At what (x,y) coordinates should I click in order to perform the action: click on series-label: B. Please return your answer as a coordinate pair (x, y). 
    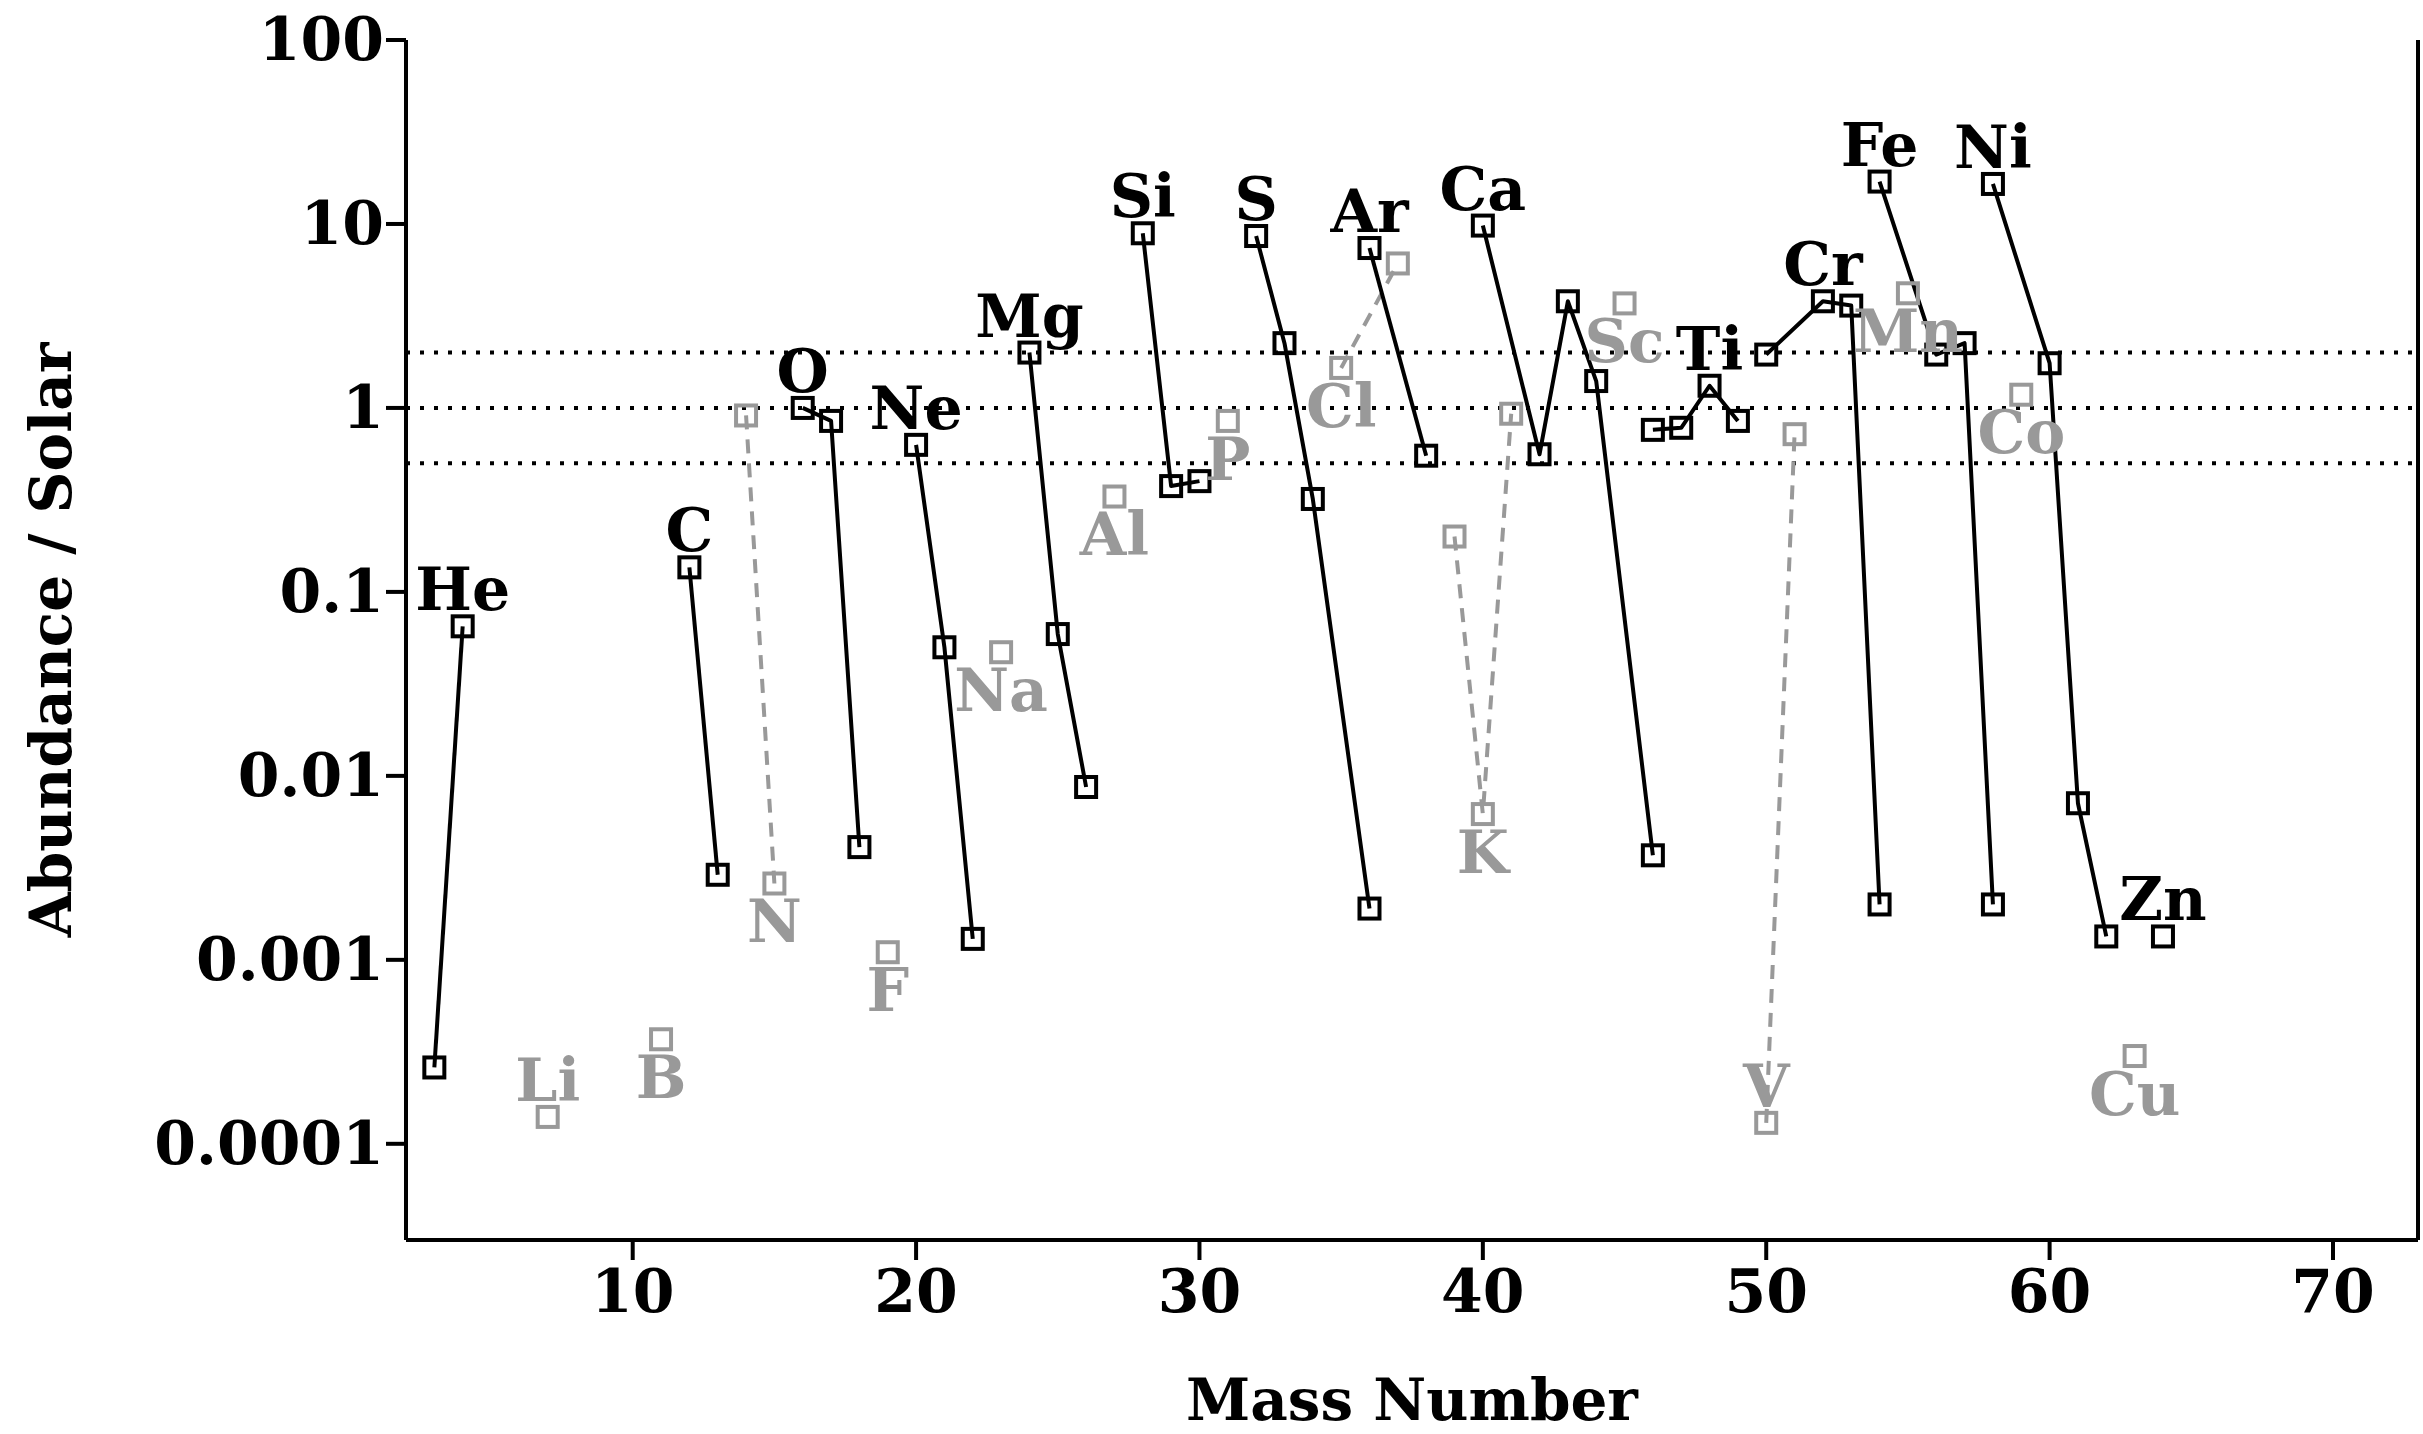
    Looking at the image, I should click on (661, 1076).